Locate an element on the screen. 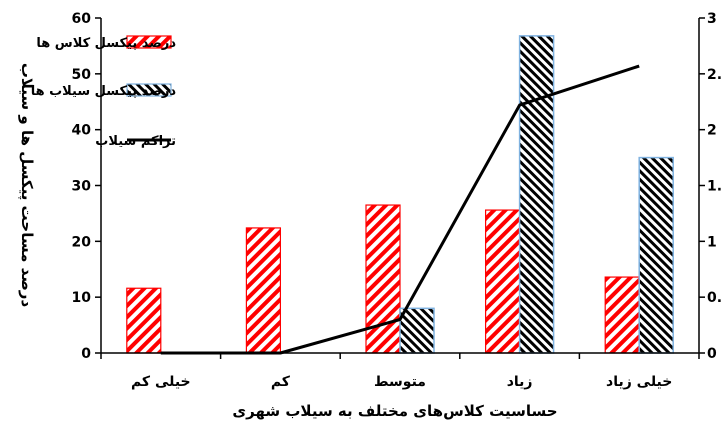 The width and height of the screenshot is (723, 435). legend-label-0: درصد پیکسل کلاس ها is located at coordinates (106, 43).